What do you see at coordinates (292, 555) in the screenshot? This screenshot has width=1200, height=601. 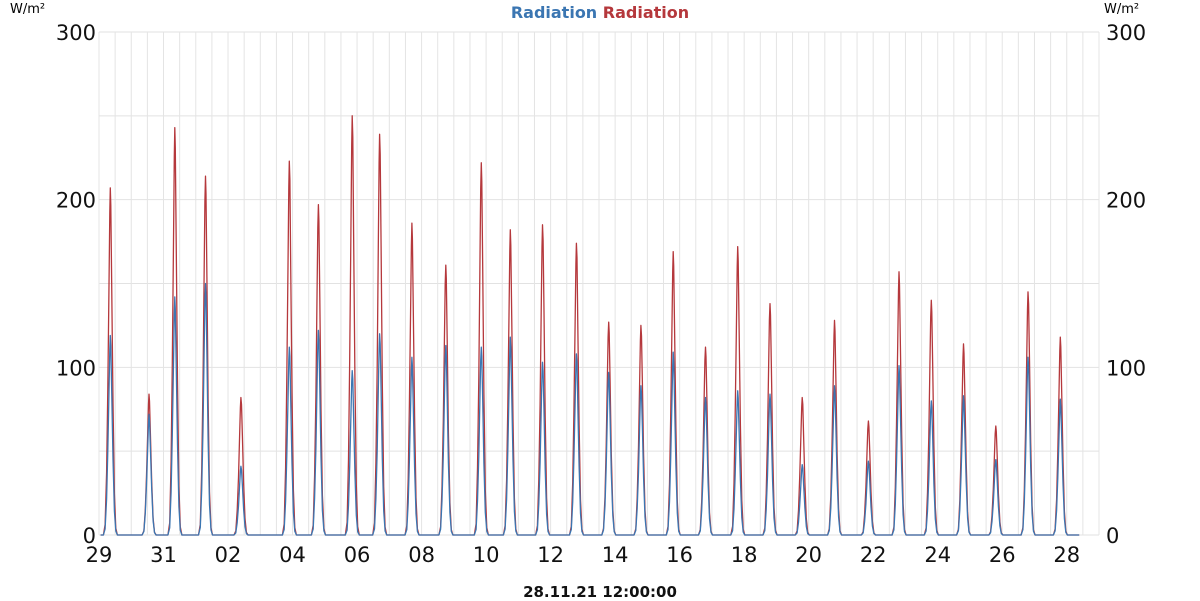 I see `x-tick-label: 04` at bounding box center [292, 555].